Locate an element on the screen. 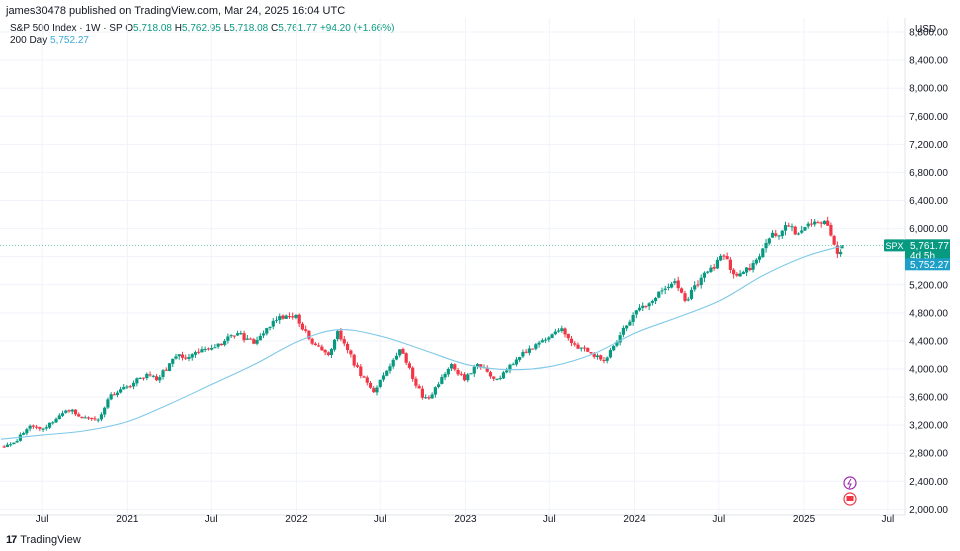 The image size is (960, 551). sma-price-label: 5,752.27 is located at coordinates (929, 265).